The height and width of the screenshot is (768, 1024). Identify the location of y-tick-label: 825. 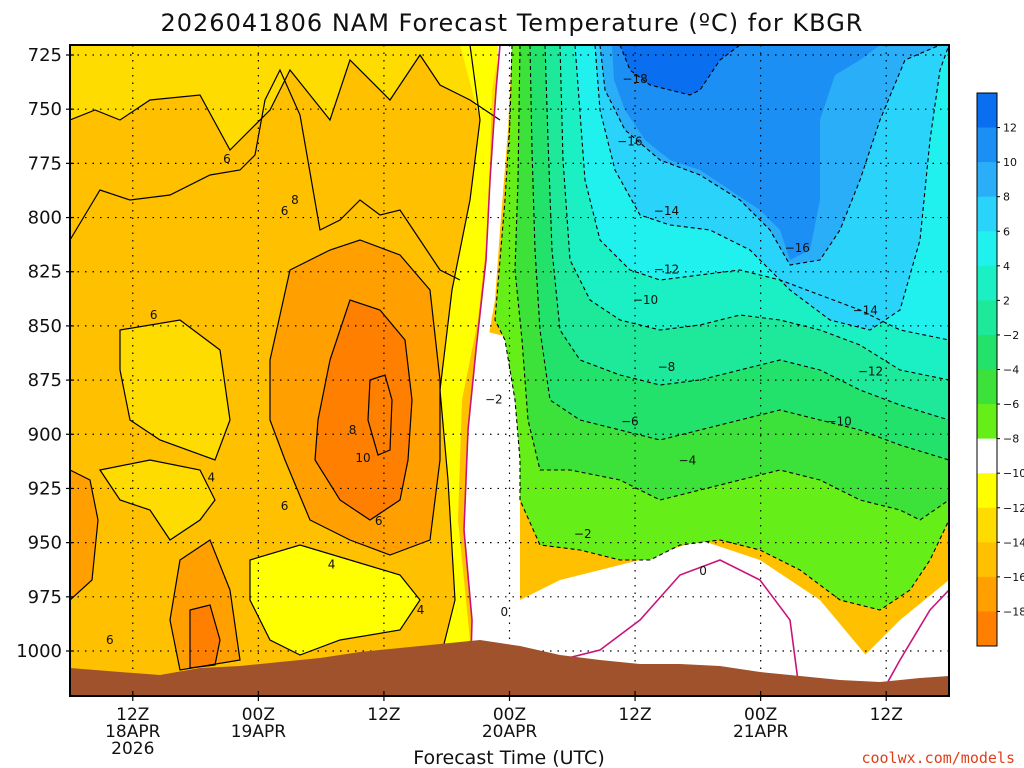
(45, 272).